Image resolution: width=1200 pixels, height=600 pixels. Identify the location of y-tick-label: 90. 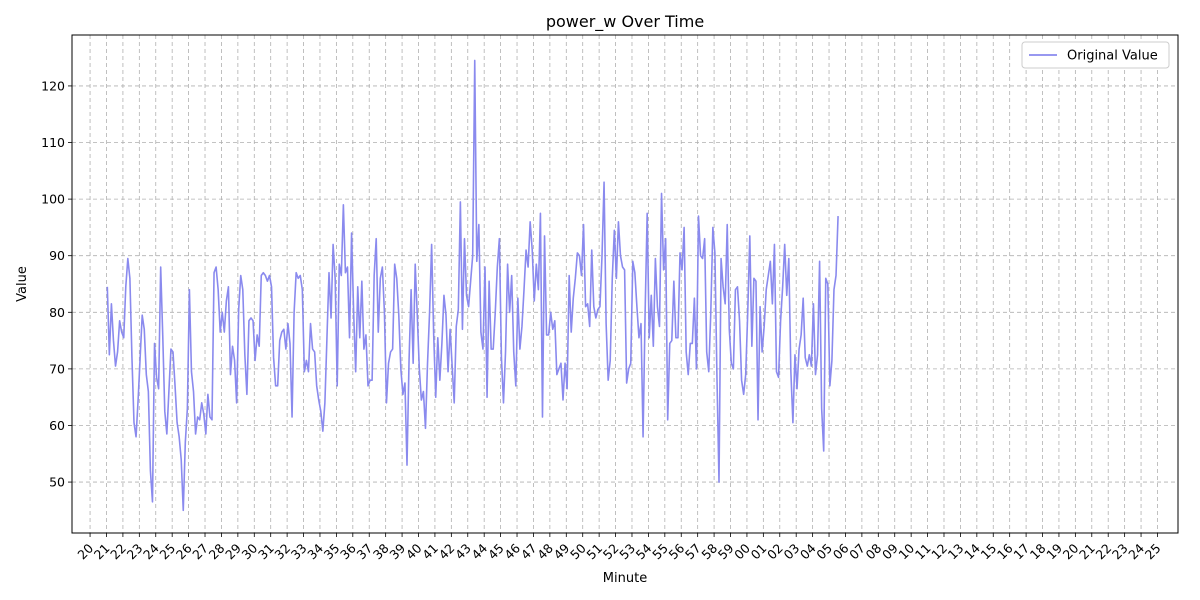
(57, 255).